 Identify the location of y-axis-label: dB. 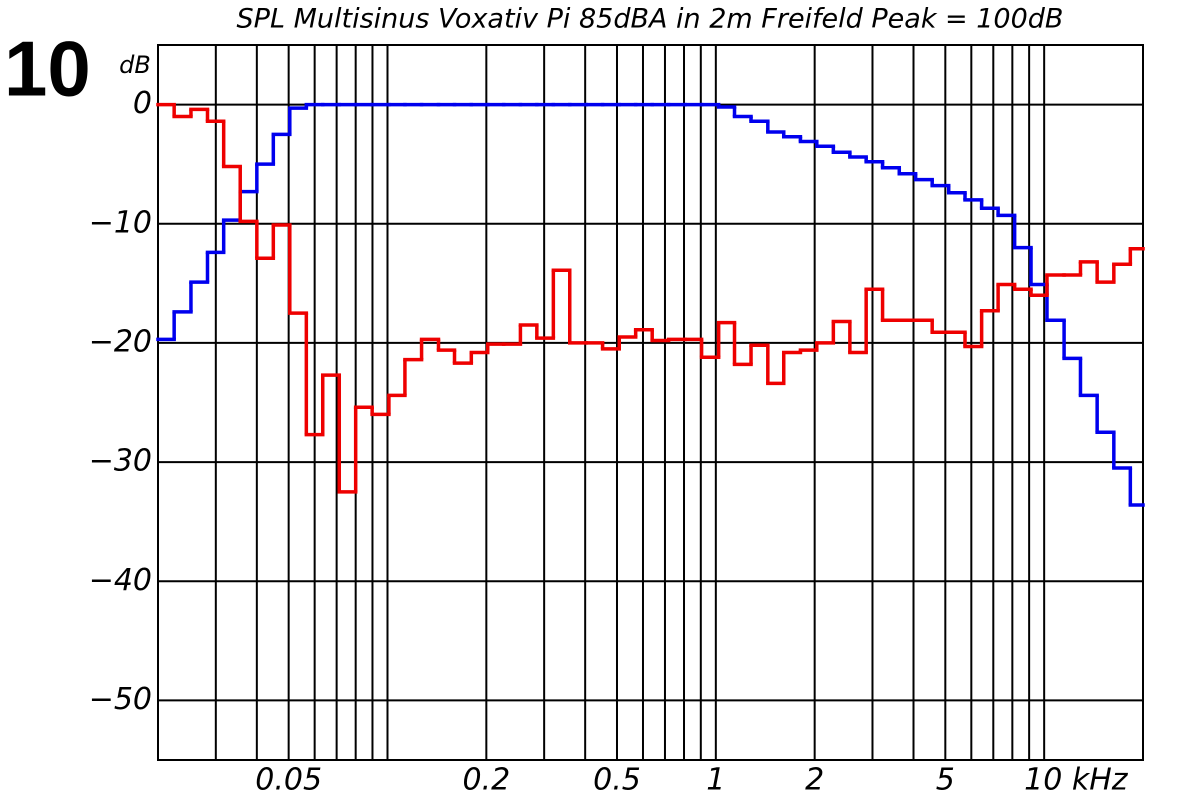
(135, 65).